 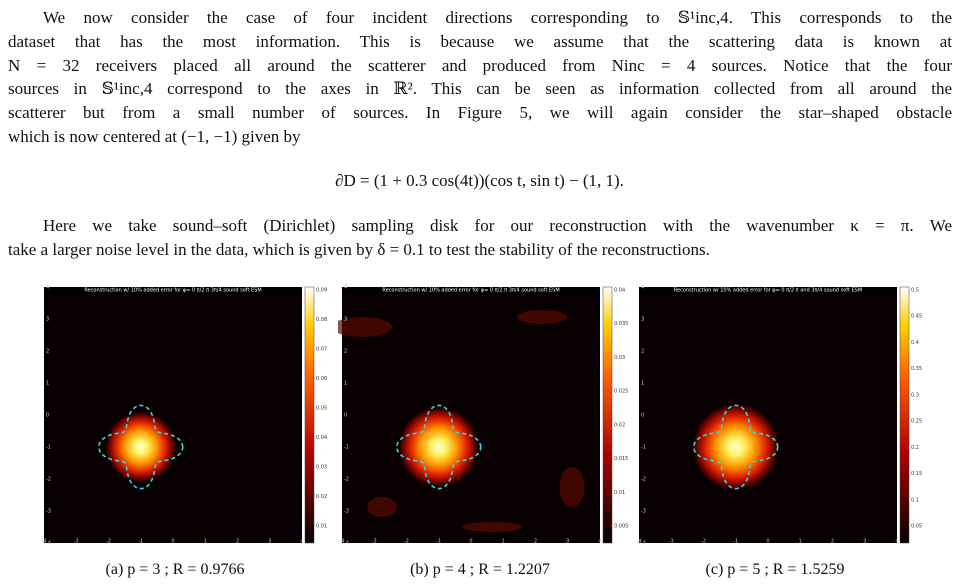 I want to click on colorbar-tick-label: 0.005, so click(x=621, y=527).